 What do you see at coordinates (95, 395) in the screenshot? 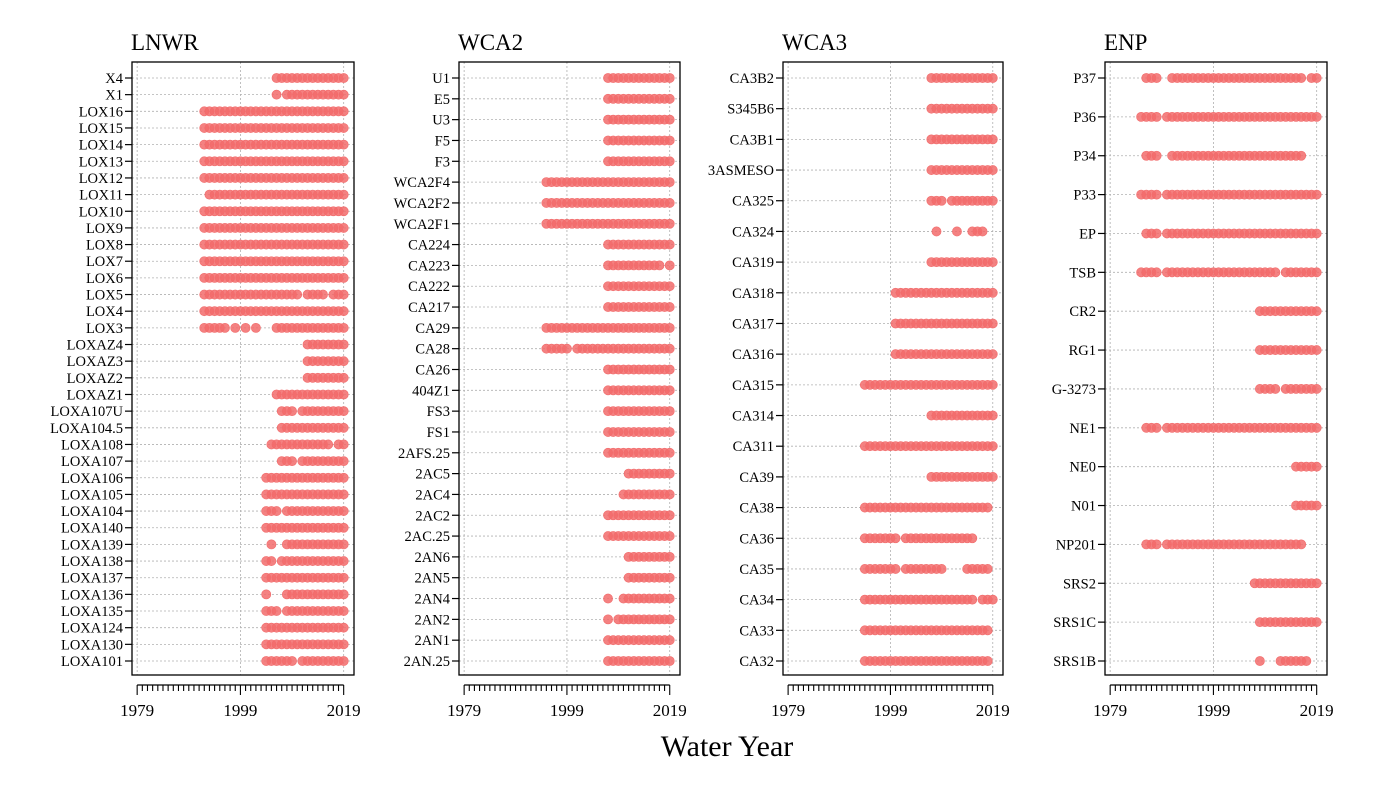
I see `station-label: LOXAZ1` at bounding box center [95, 395].